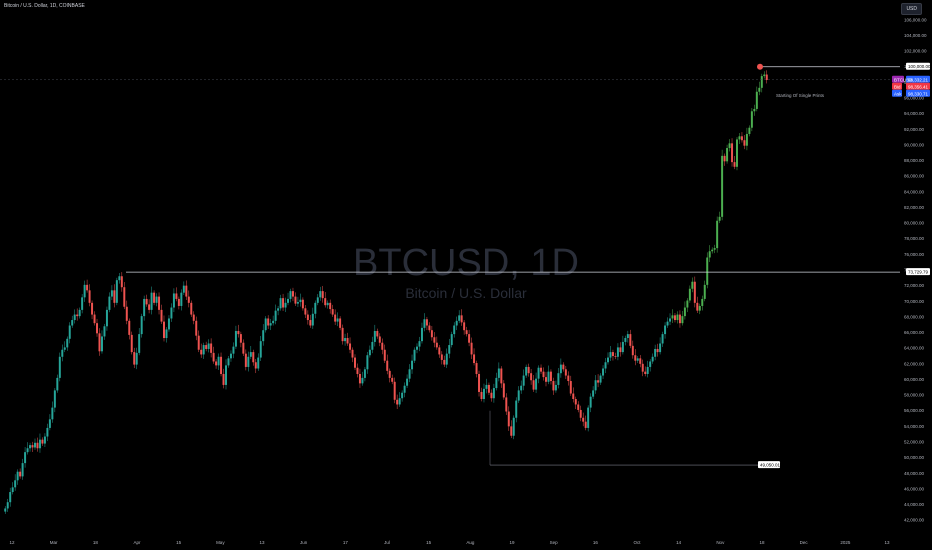 The image size is (932, 550). What do you see at coordinates (915, 35) in the screenshot?
I see `price-axis-label: 104,000.00` at bounding box center [915, 35].